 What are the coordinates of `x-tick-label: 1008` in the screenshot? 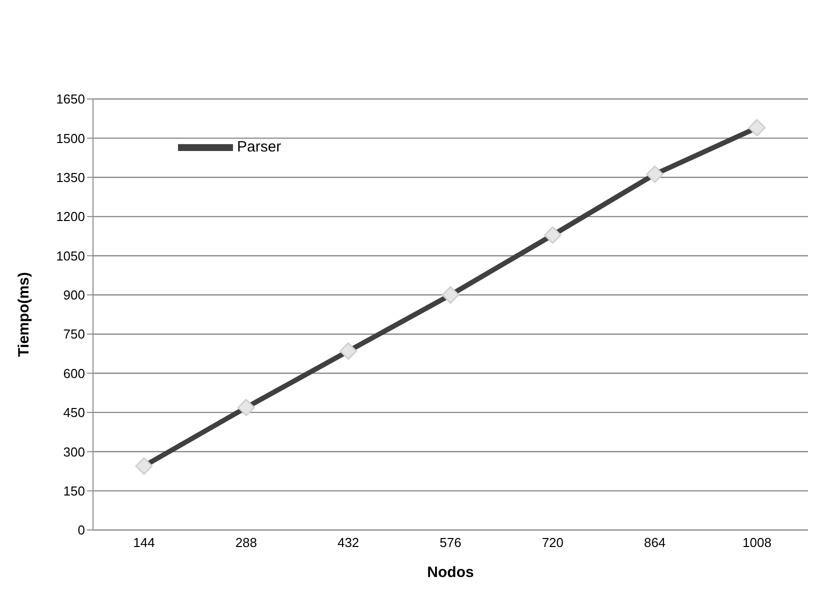 It's located at (757, 542).